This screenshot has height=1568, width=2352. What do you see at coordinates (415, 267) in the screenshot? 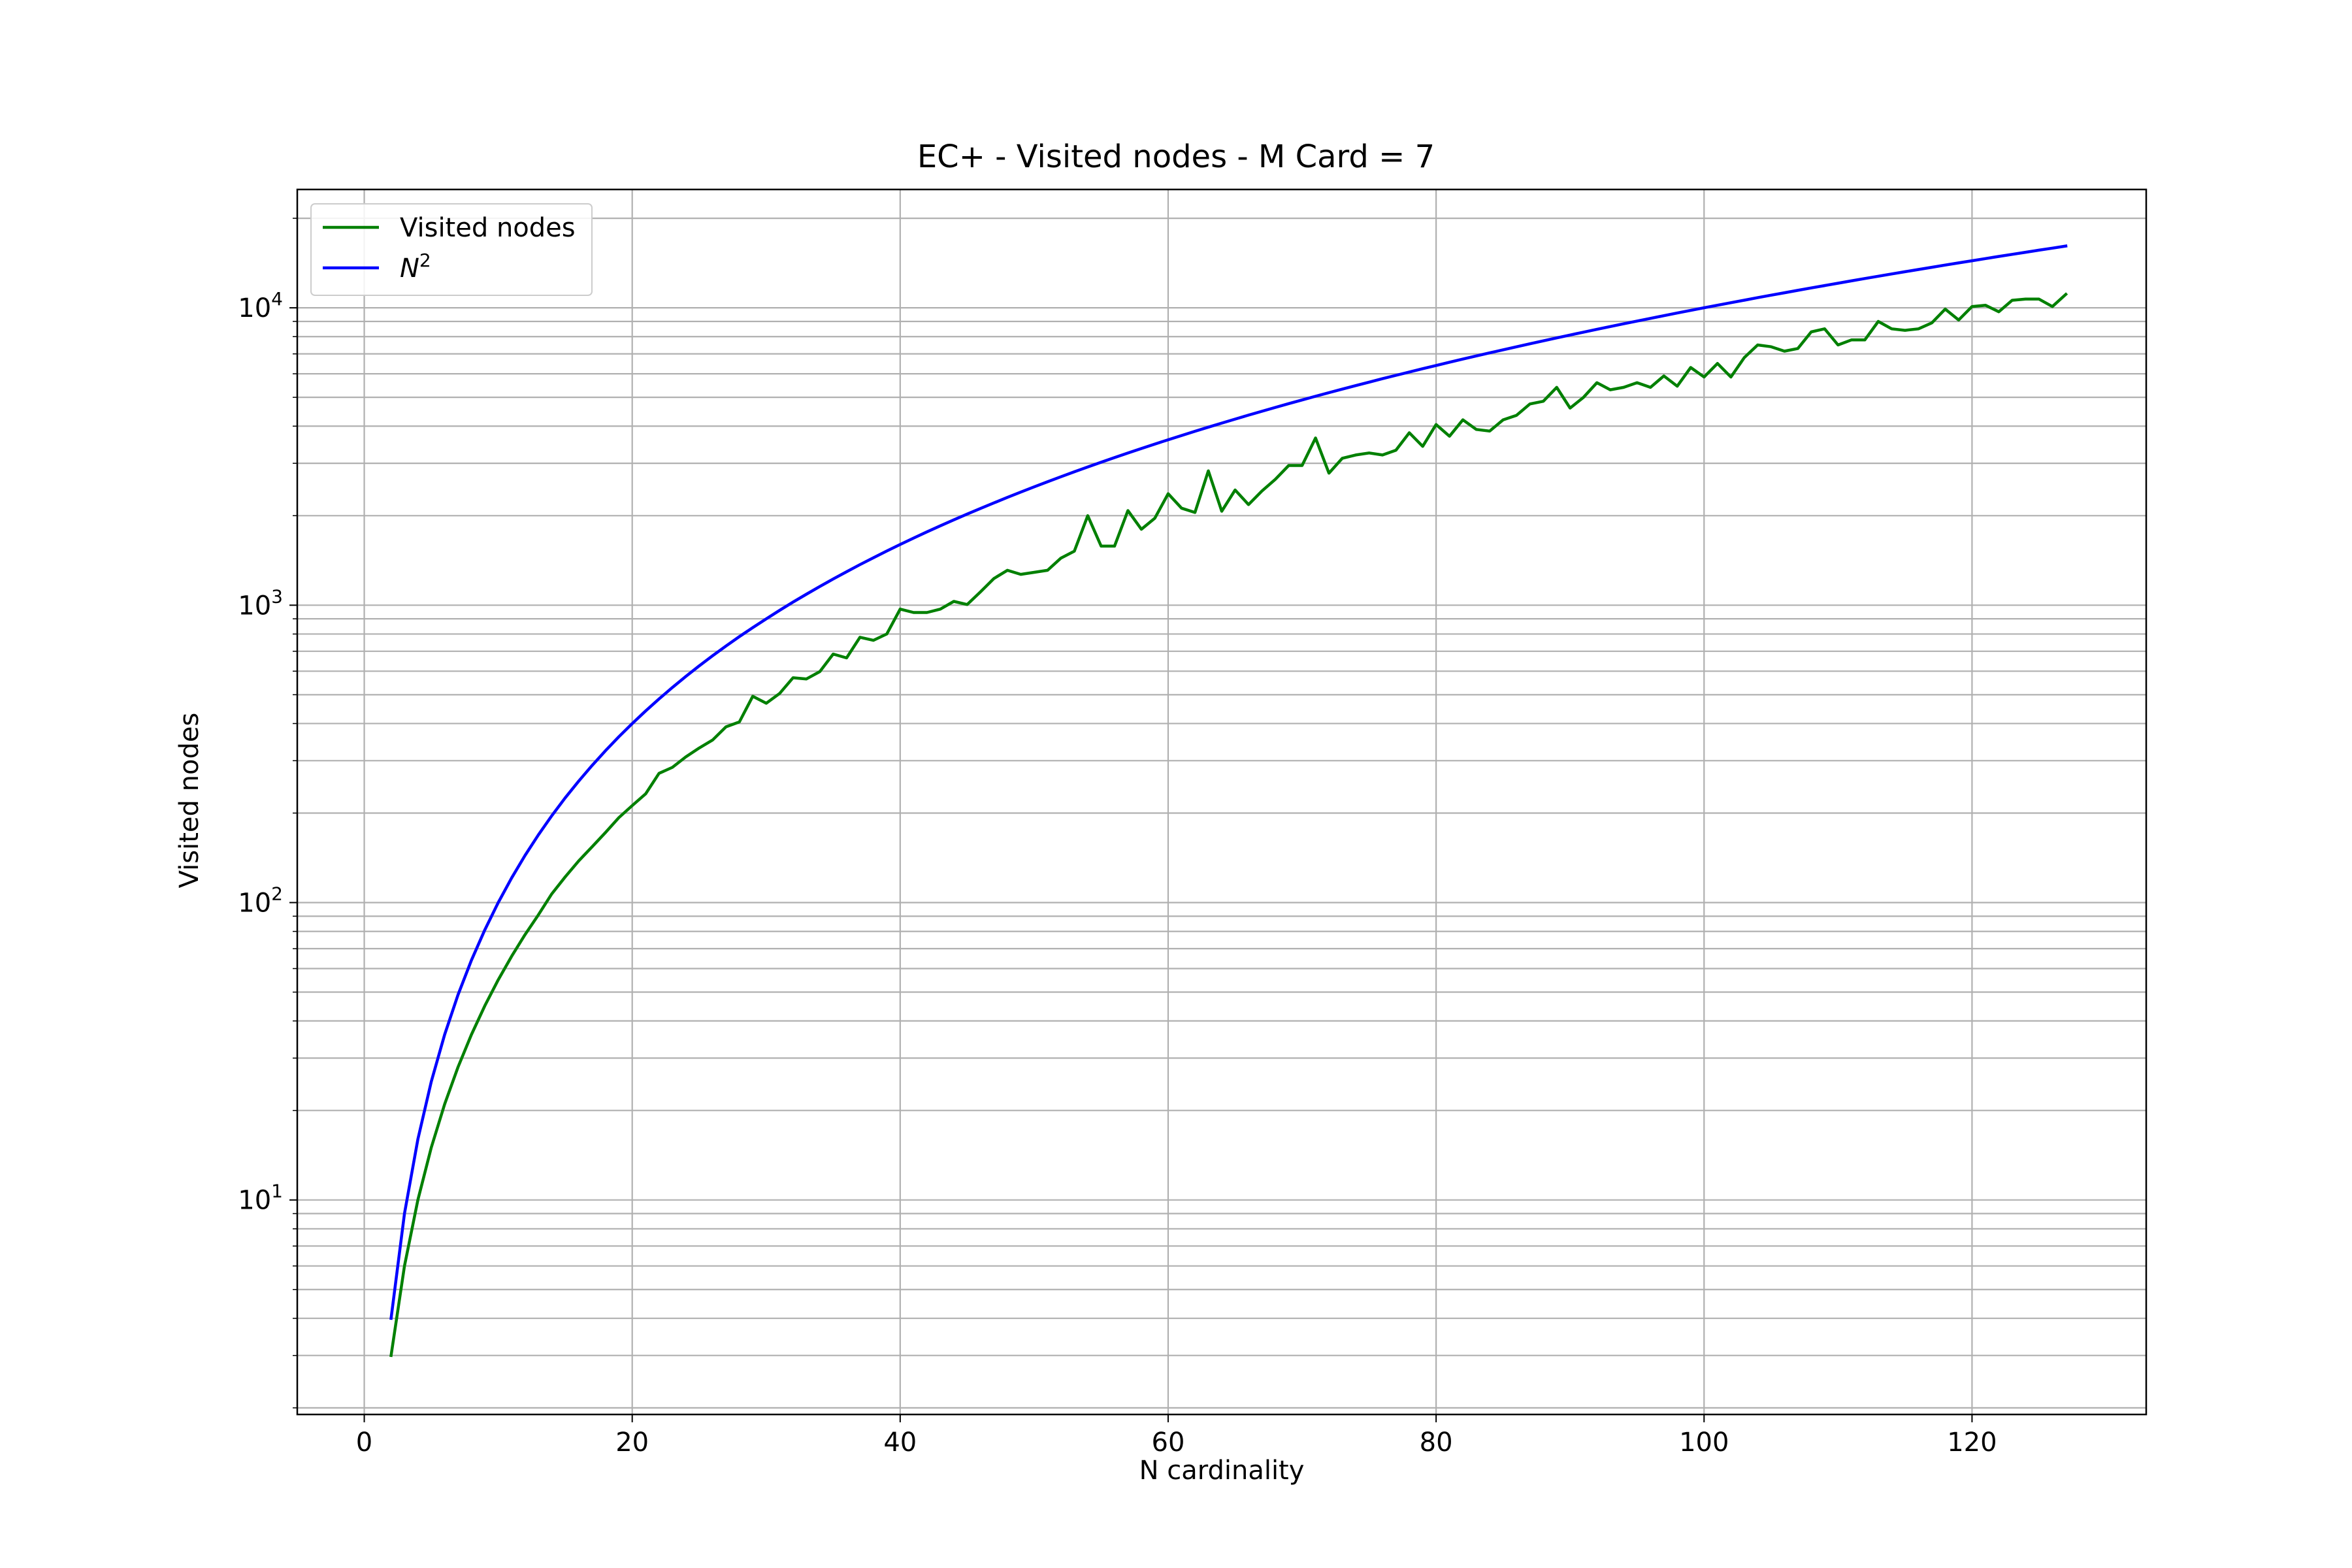
I see `legend-label: N2` at bounding box center [415, 267].